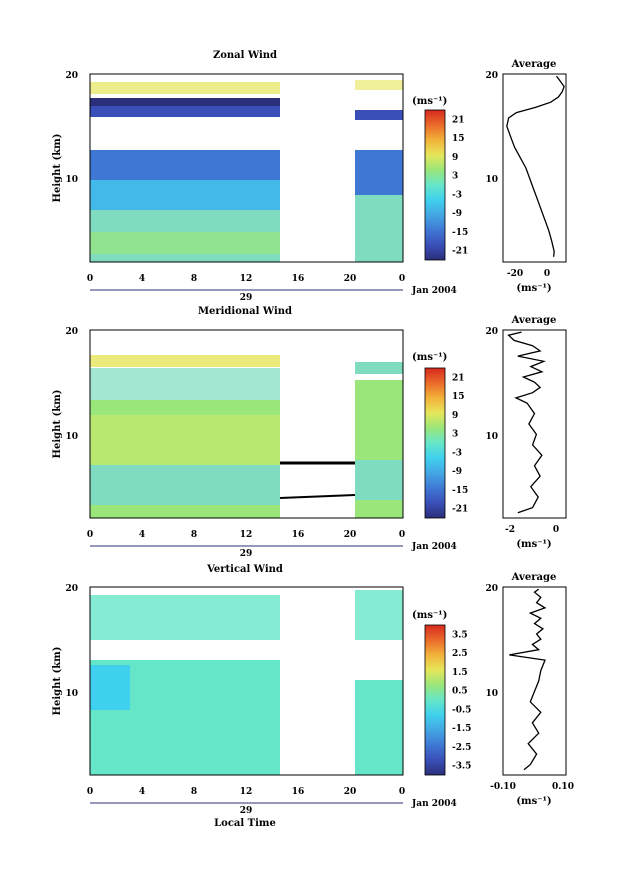 Image resolution: width=625 pixels, height=873 pixels. I want to click on date-label: Jan 2004, so click(434, 804).